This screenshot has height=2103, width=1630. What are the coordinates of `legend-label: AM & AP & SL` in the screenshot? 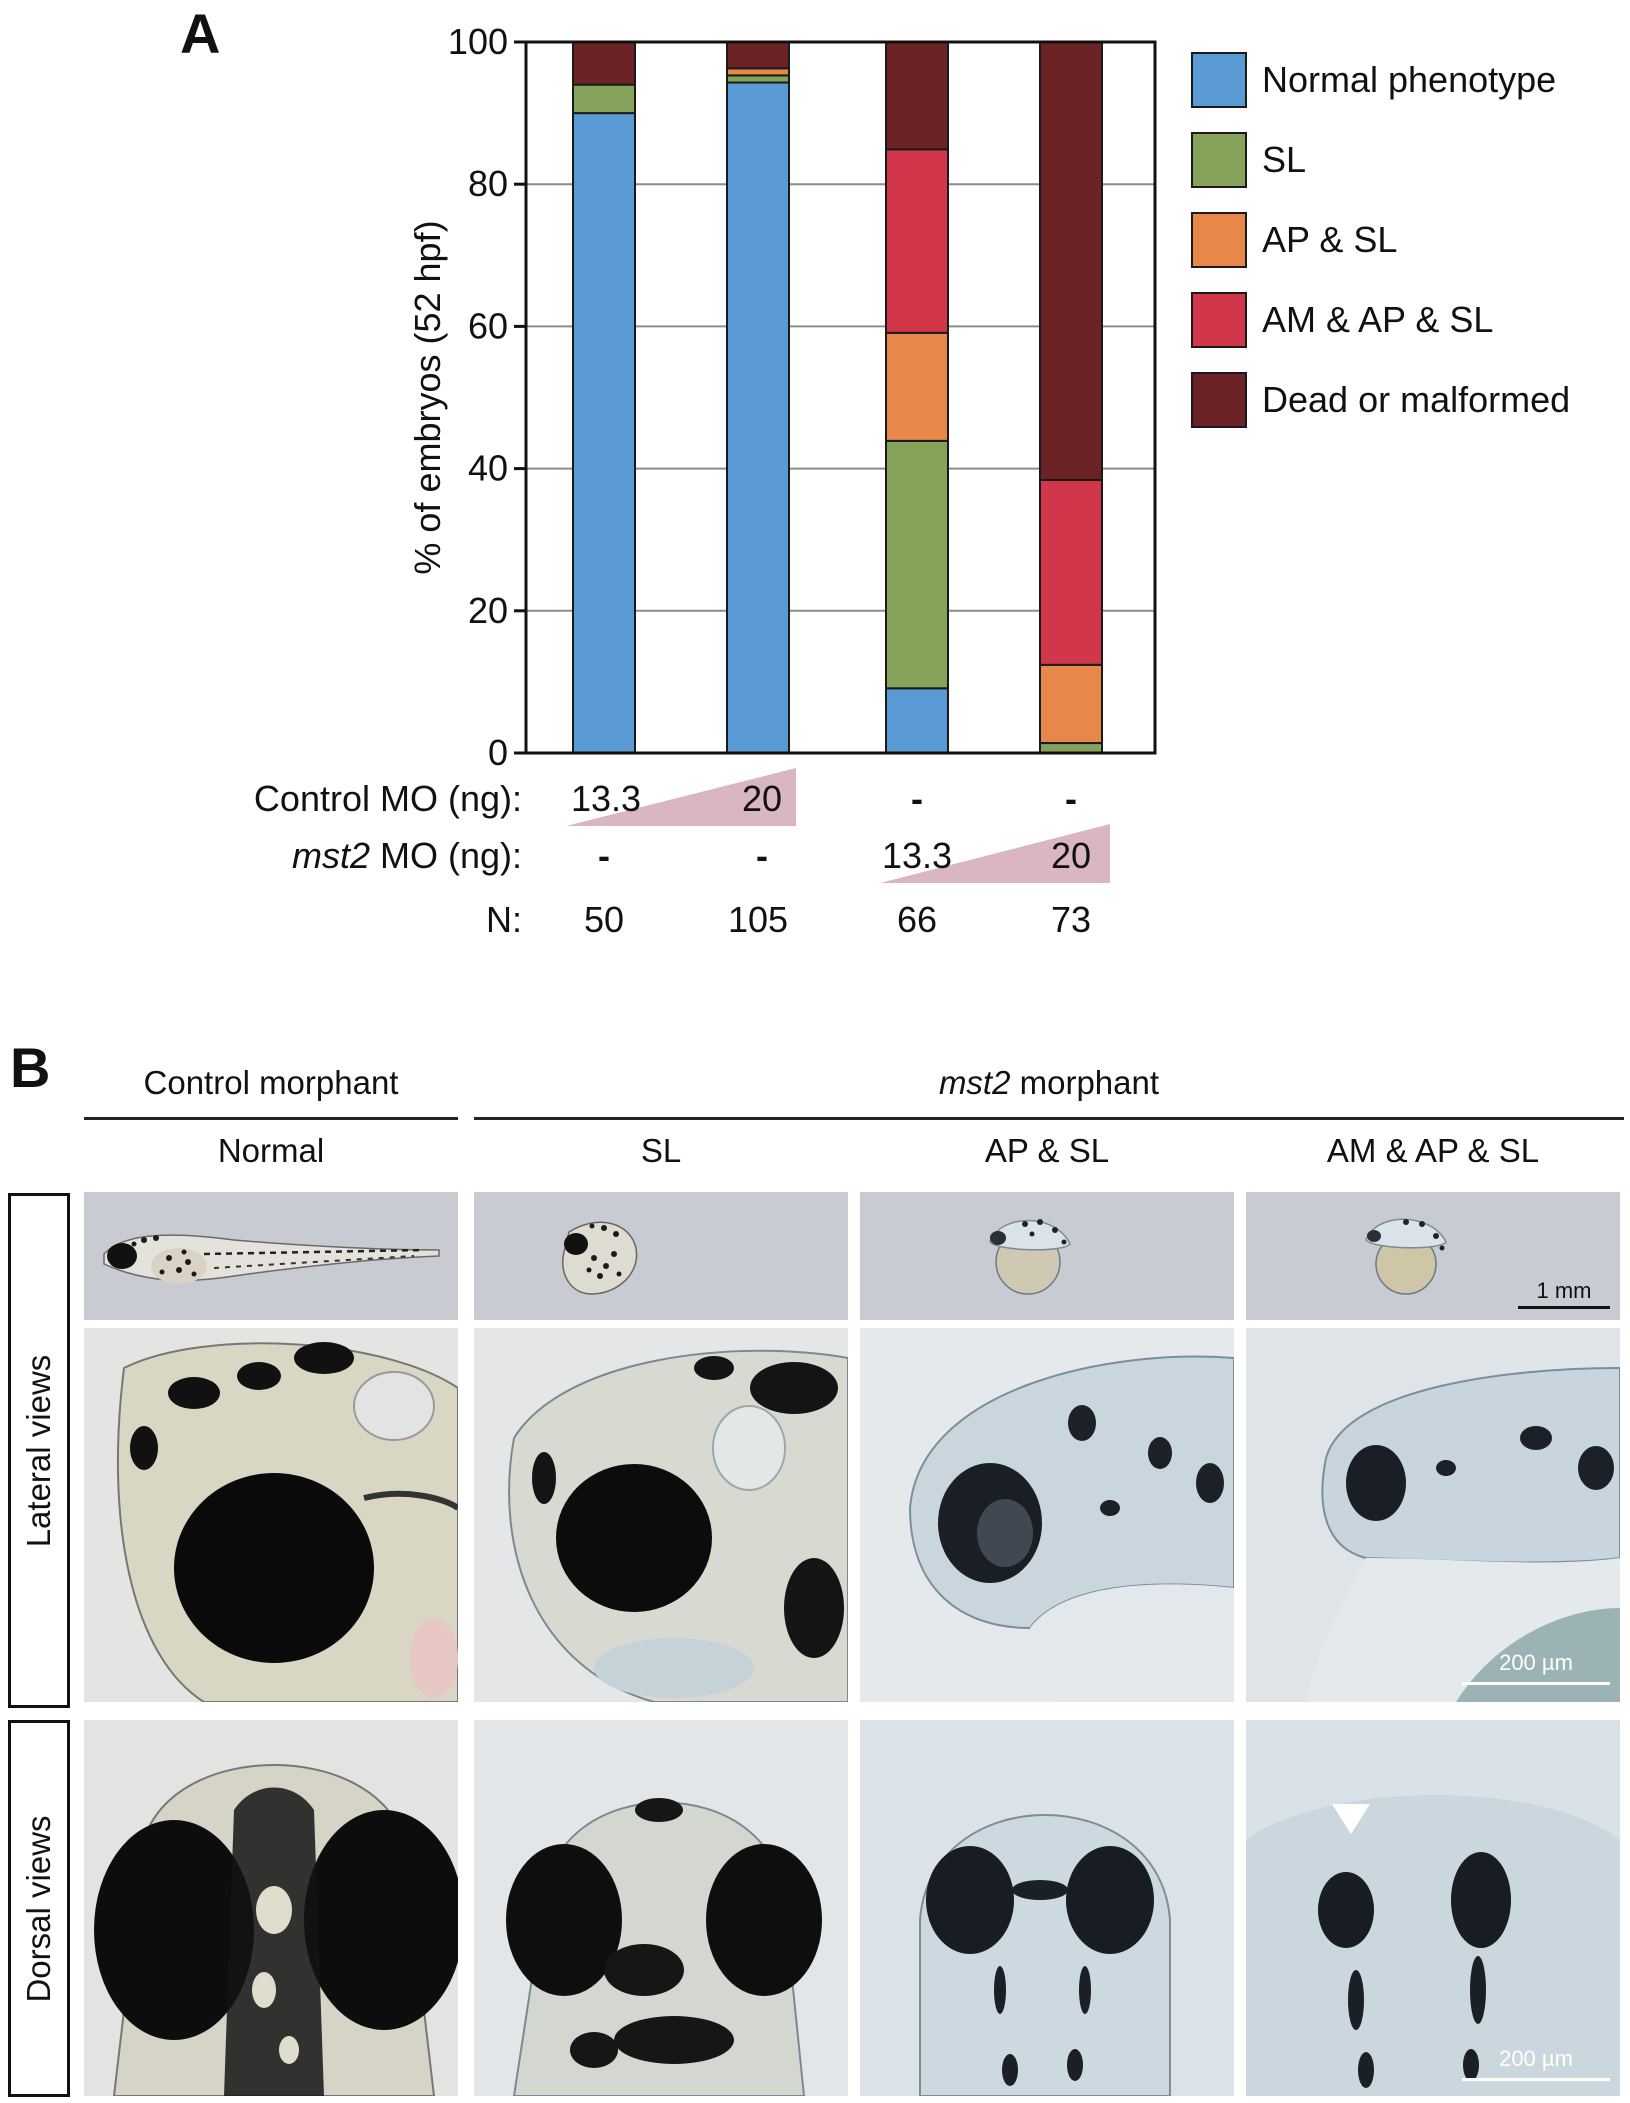 It's located at (1377, 319).